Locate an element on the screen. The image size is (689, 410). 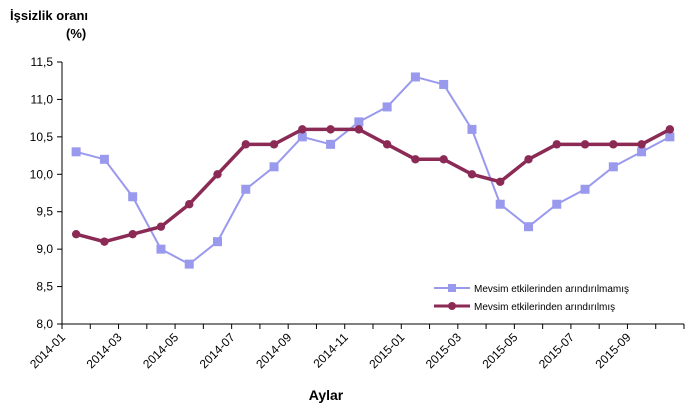
x-tick-label: 2014-07 is located at coordinates (217, 350).